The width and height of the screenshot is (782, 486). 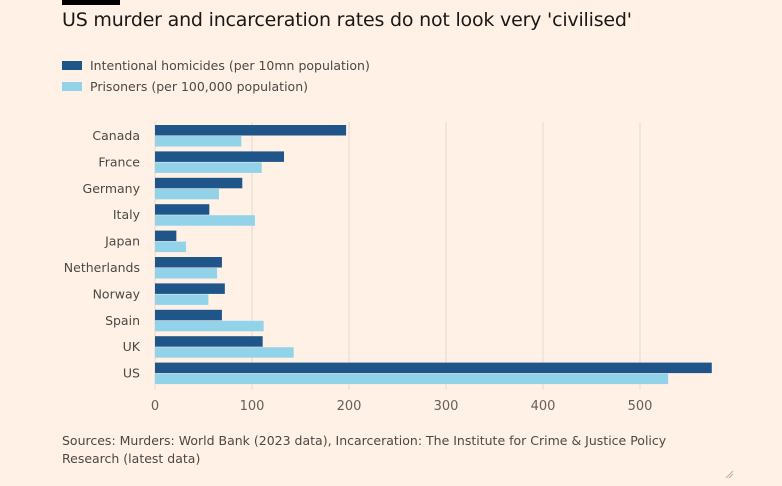 I want to click on resize-handle-icon, so click(x=729, y=474).